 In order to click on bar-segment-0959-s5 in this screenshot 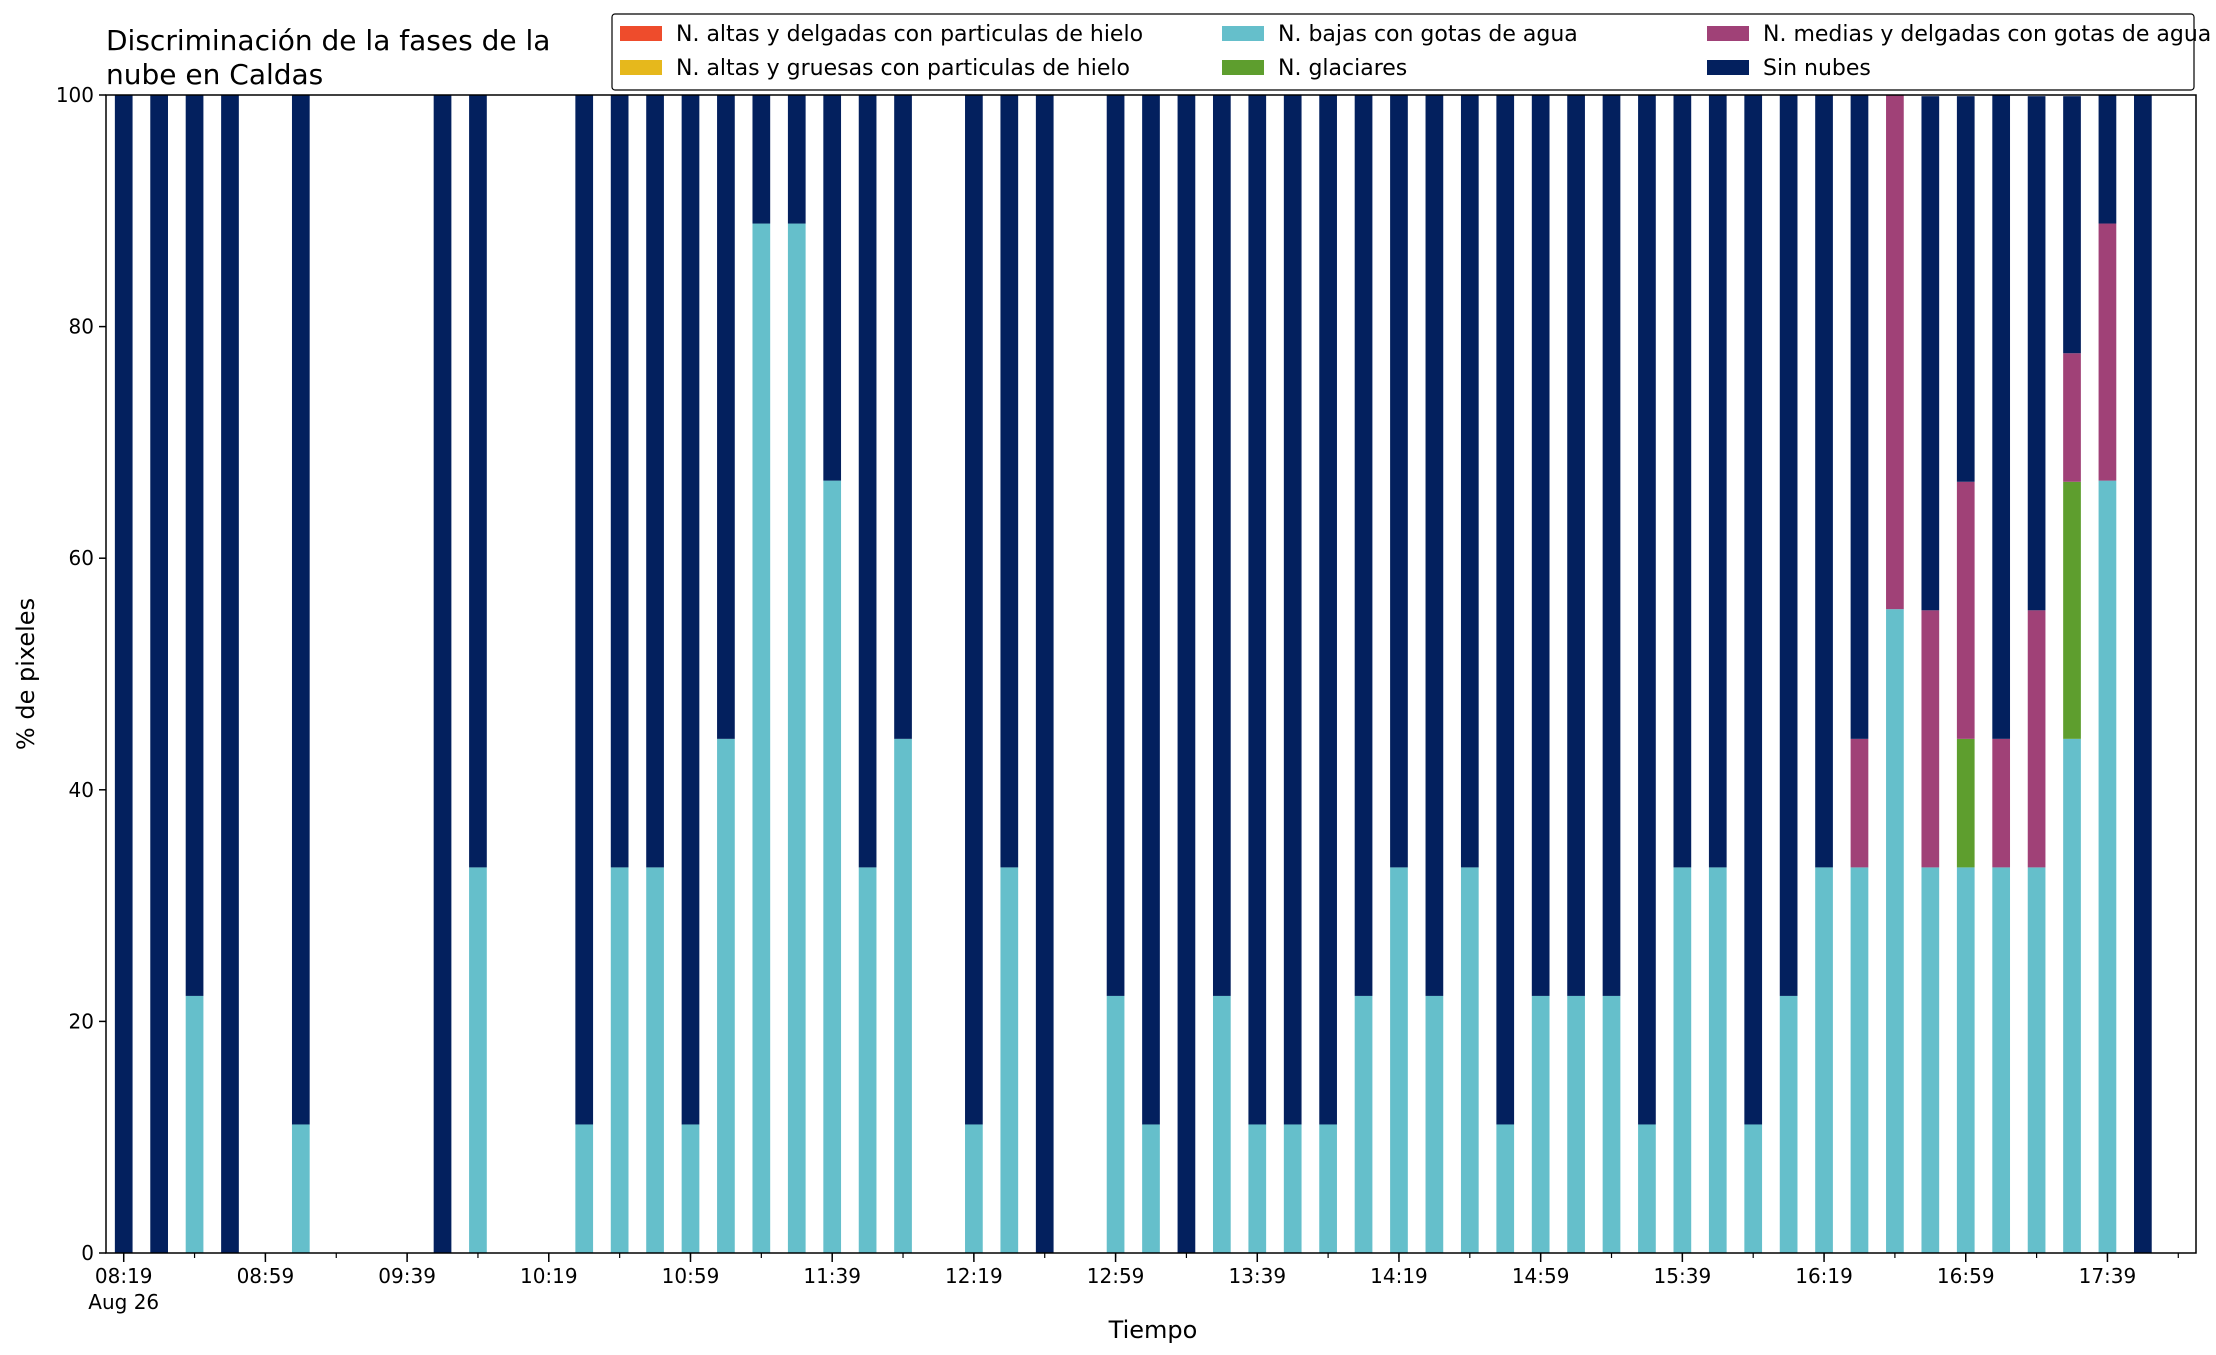, I will do `click(478, 481)`.